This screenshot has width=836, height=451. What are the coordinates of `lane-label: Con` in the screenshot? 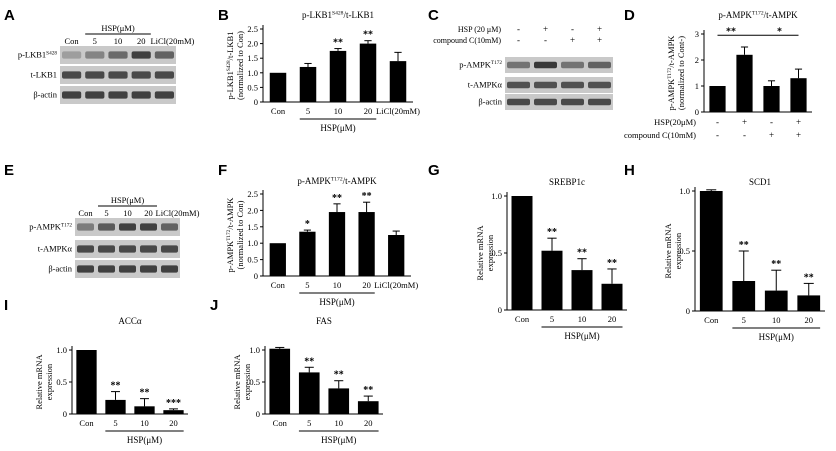 It's located at (85, 213).